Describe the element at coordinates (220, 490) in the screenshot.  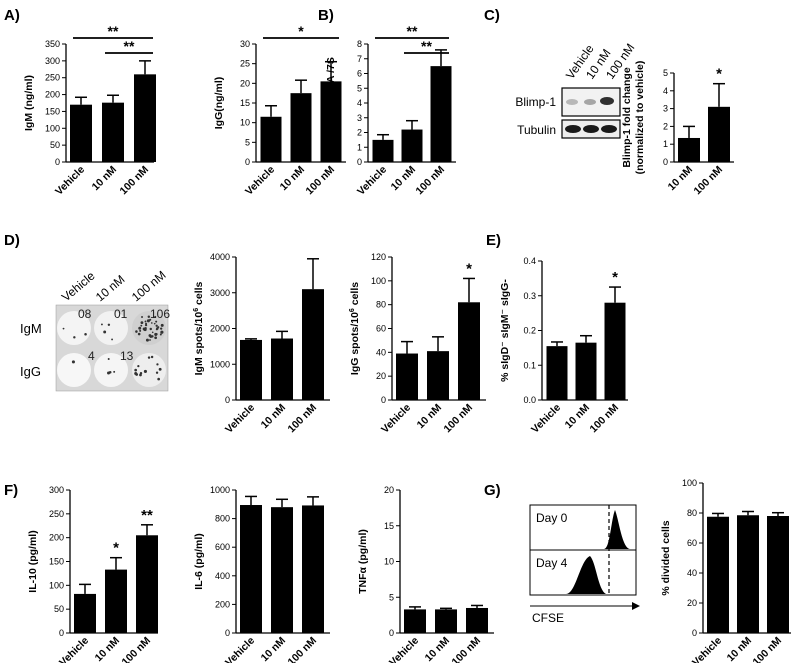
I see `y-tick-label: 1000` at that location.